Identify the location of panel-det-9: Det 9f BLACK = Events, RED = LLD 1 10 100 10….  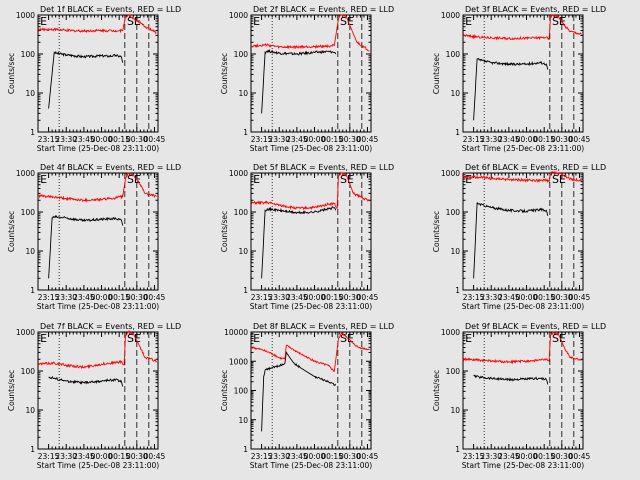
(519, 396).